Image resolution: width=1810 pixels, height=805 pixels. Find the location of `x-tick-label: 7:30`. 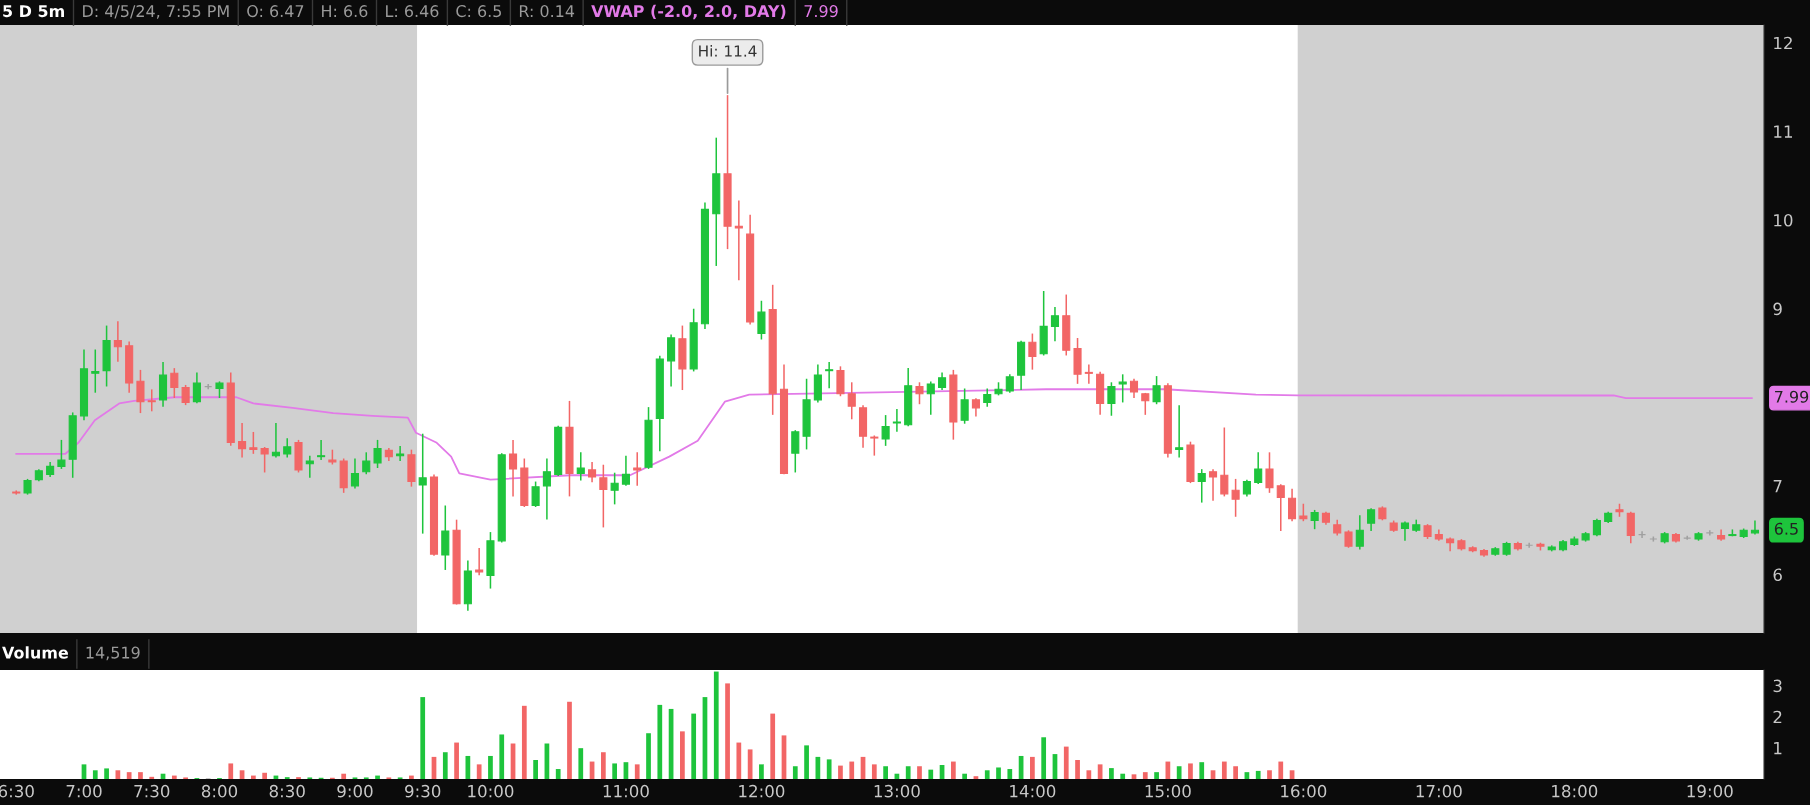

x-tick-label: 7:30 is located at coordinates (152, 791).